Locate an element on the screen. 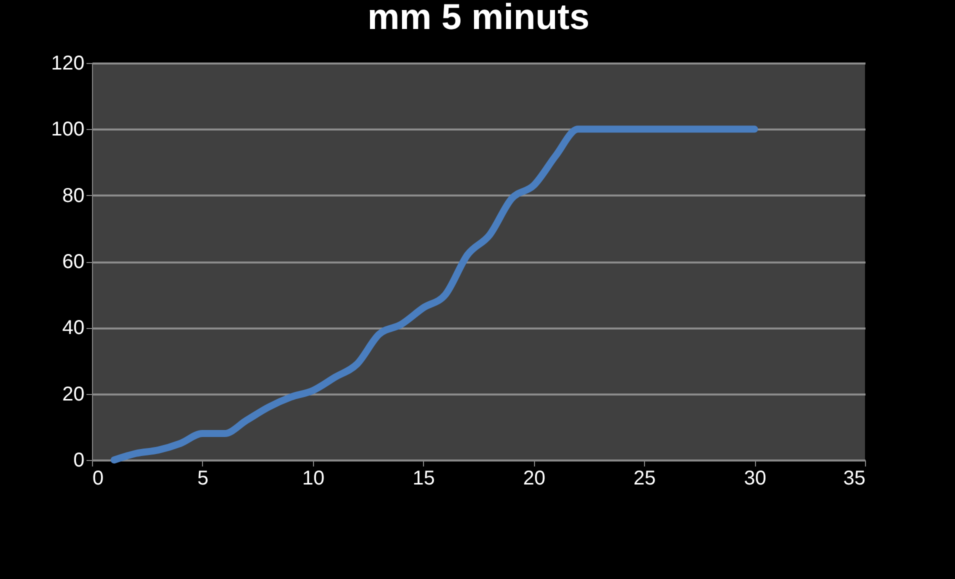 The image size is (955, 579). x-tick-label: 20 is located at coordinates (534, 479).